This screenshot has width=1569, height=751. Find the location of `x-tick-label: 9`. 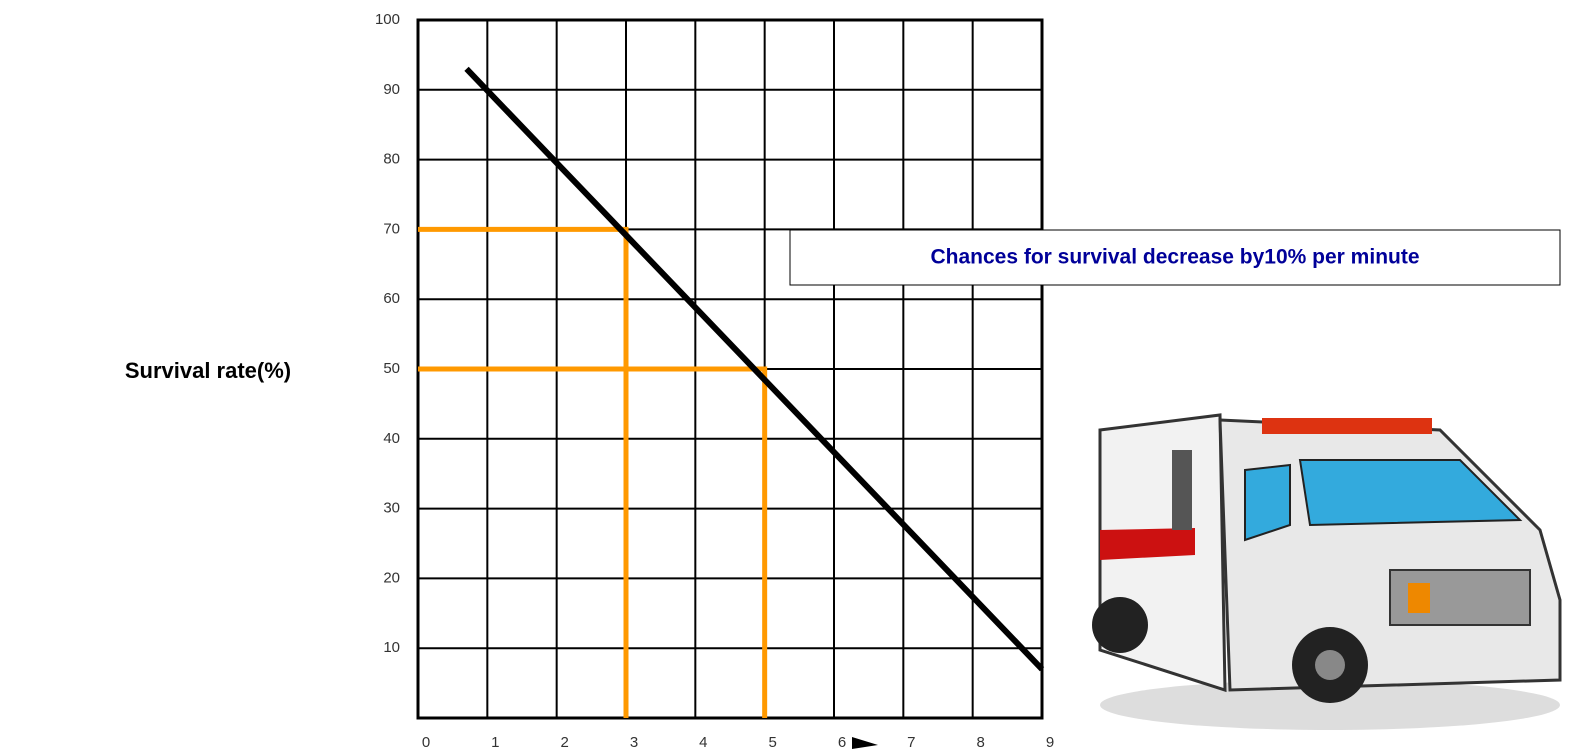

x-tick-label: 9 is located at coordinates (1050, 742).